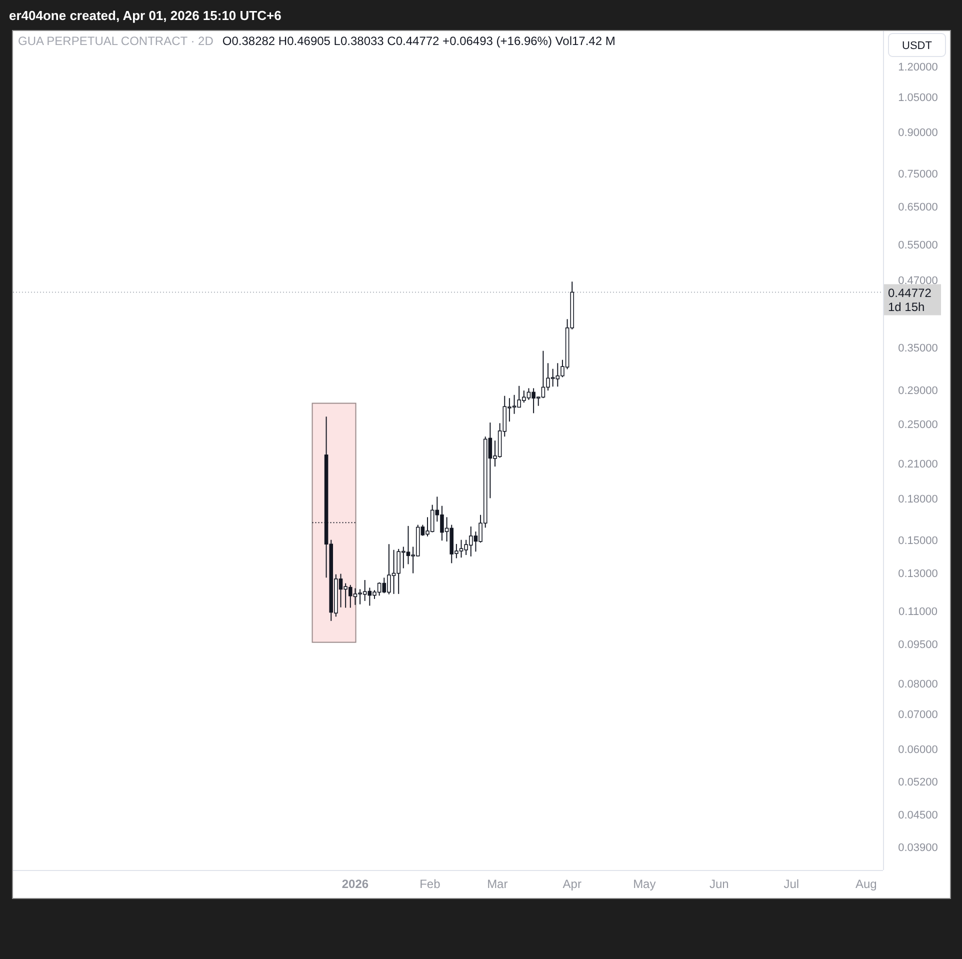  I want to click on x-tick-label: Jul, so click(792, 884).